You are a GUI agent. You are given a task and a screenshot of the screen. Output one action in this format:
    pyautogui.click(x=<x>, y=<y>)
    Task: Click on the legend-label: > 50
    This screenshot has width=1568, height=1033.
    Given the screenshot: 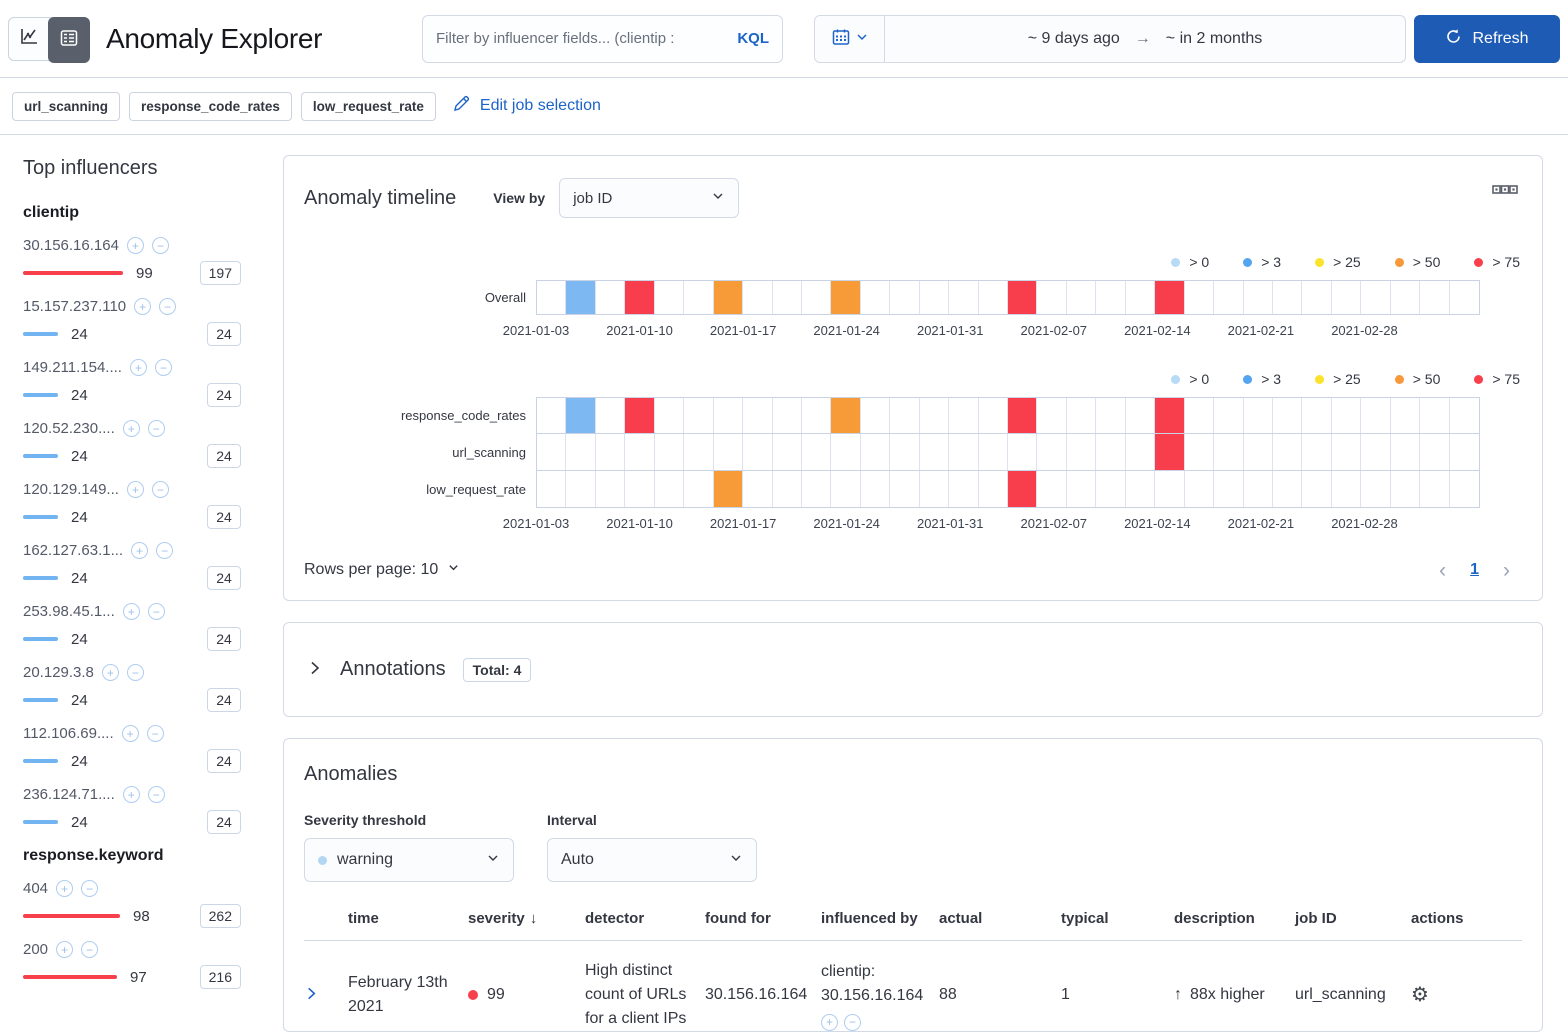 What is the action you would take?
    pyautogui.click(x=1426, y=379)
    